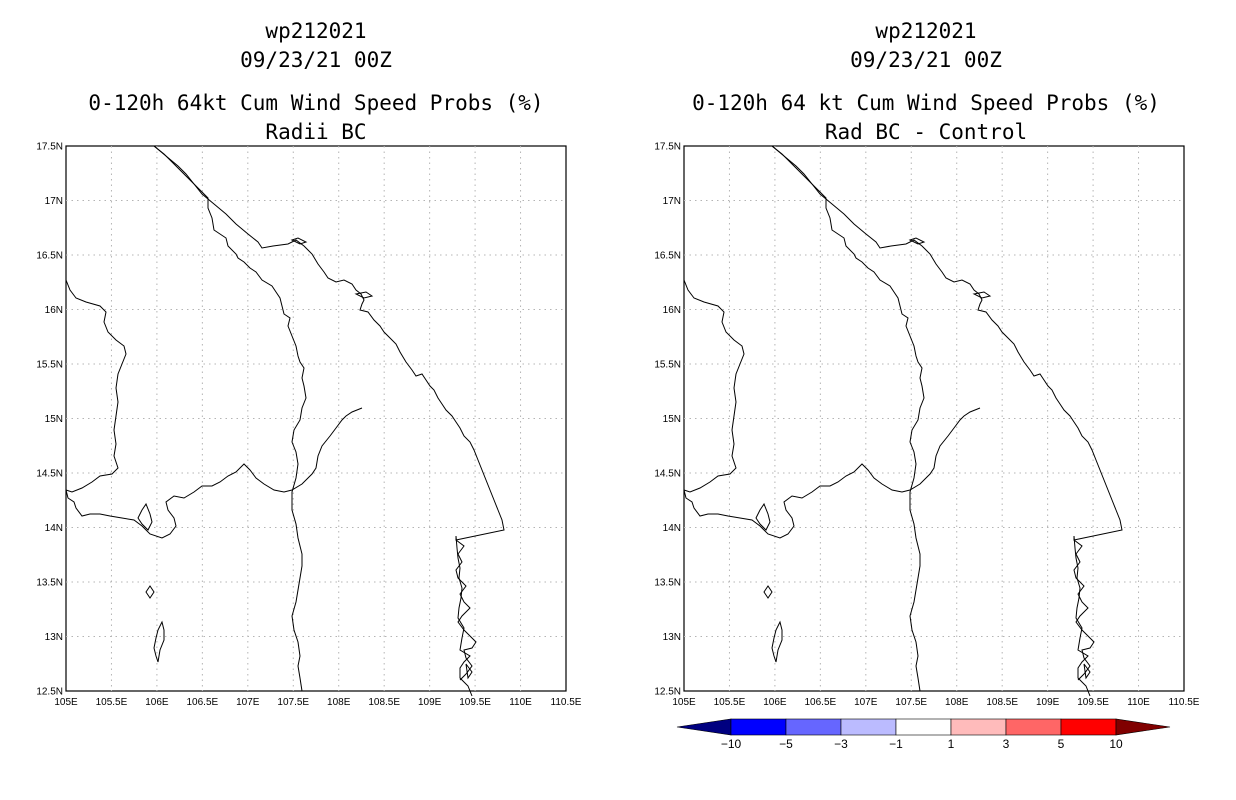  What do you see at coordinates (926, 31) in the screenshot?
I see `right-title-storm-id: wp212021` at bounding box center [926, 31].